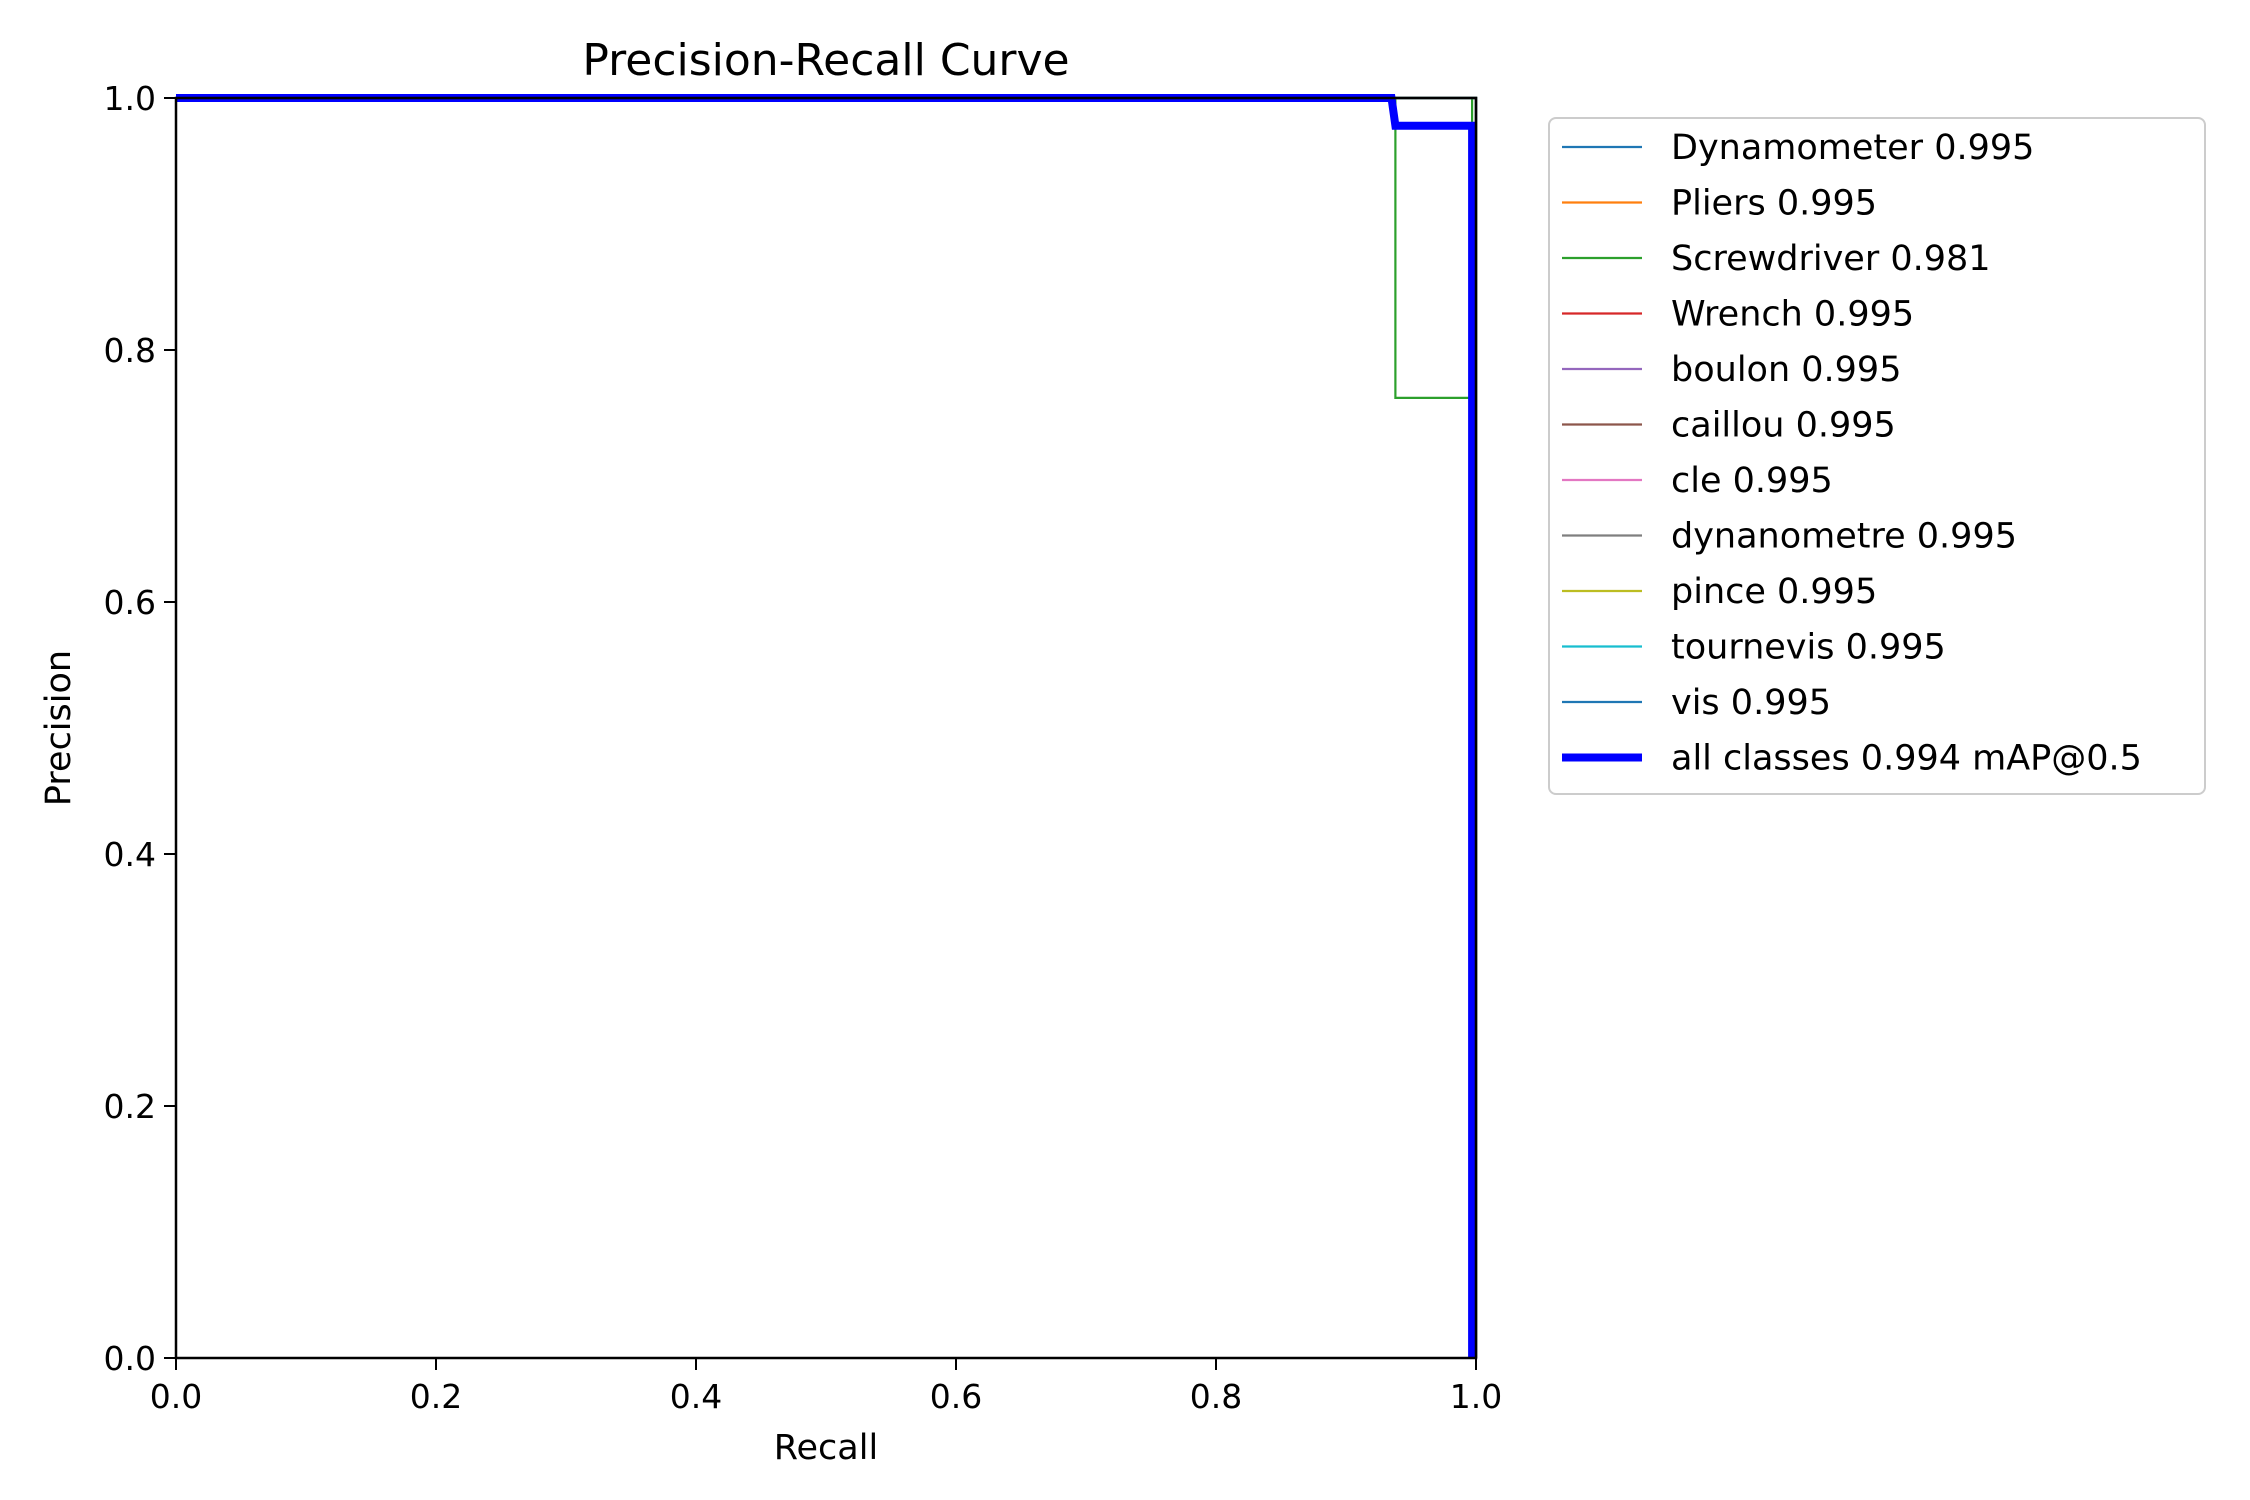  Describe the element at coordinates (825, 60) in the screenshot. I see `chart-title: Precision-Recall Curve` at that location.